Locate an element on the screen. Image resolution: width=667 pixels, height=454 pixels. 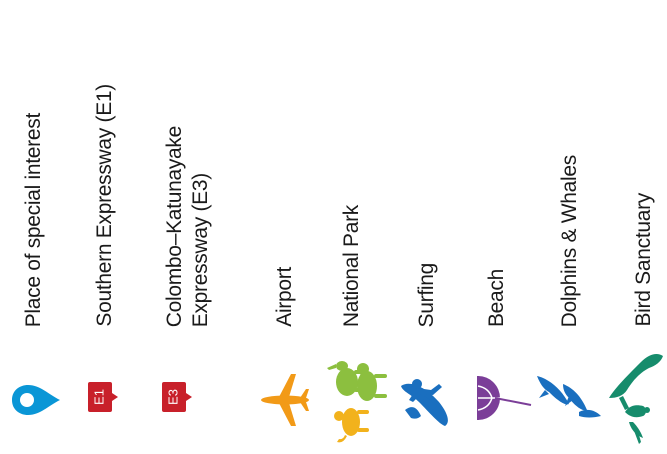
dolphins-icon is located at coordinates (569, 397).